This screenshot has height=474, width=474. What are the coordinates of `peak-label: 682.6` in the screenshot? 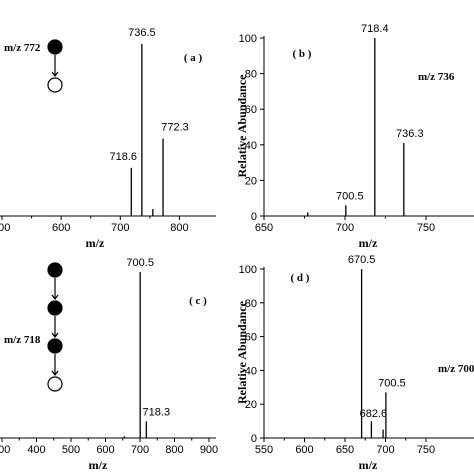 It's located at (374, 414).